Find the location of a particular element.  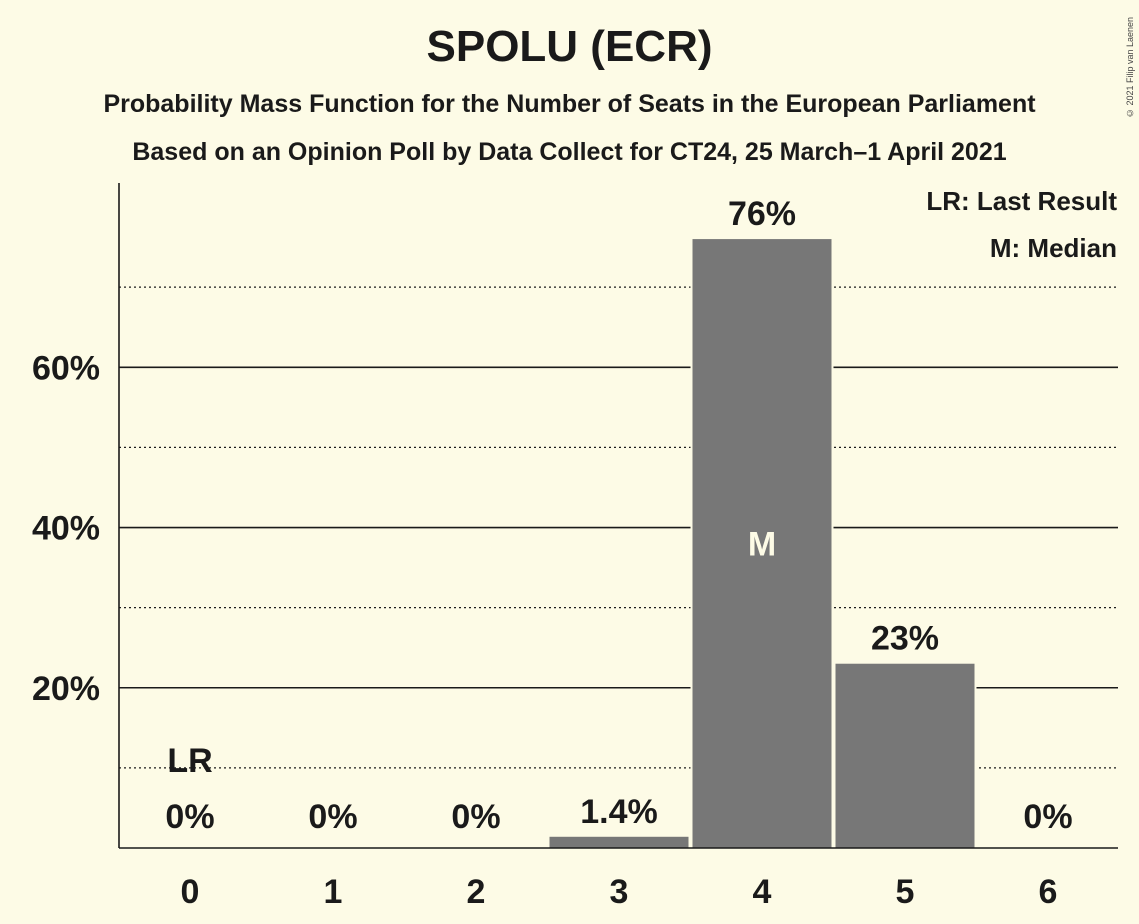

x-tick-label: 1 is located at coordinates (333, 892).